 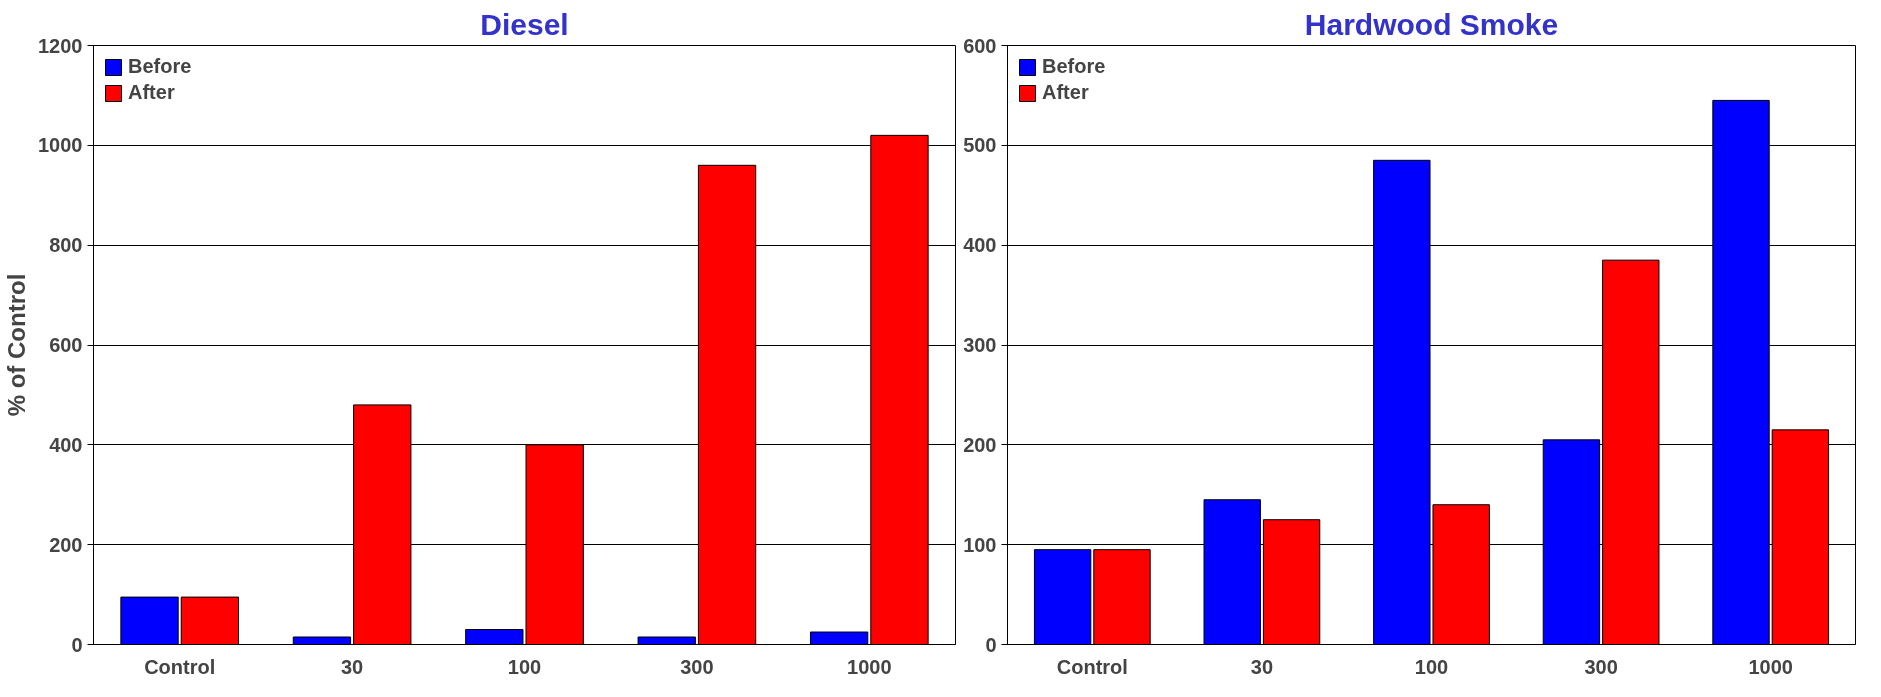 What do you see at coordinates (60, 145) in the screenshot?
I see `y-tick-label: 1000` at bounding box center [60, 145].